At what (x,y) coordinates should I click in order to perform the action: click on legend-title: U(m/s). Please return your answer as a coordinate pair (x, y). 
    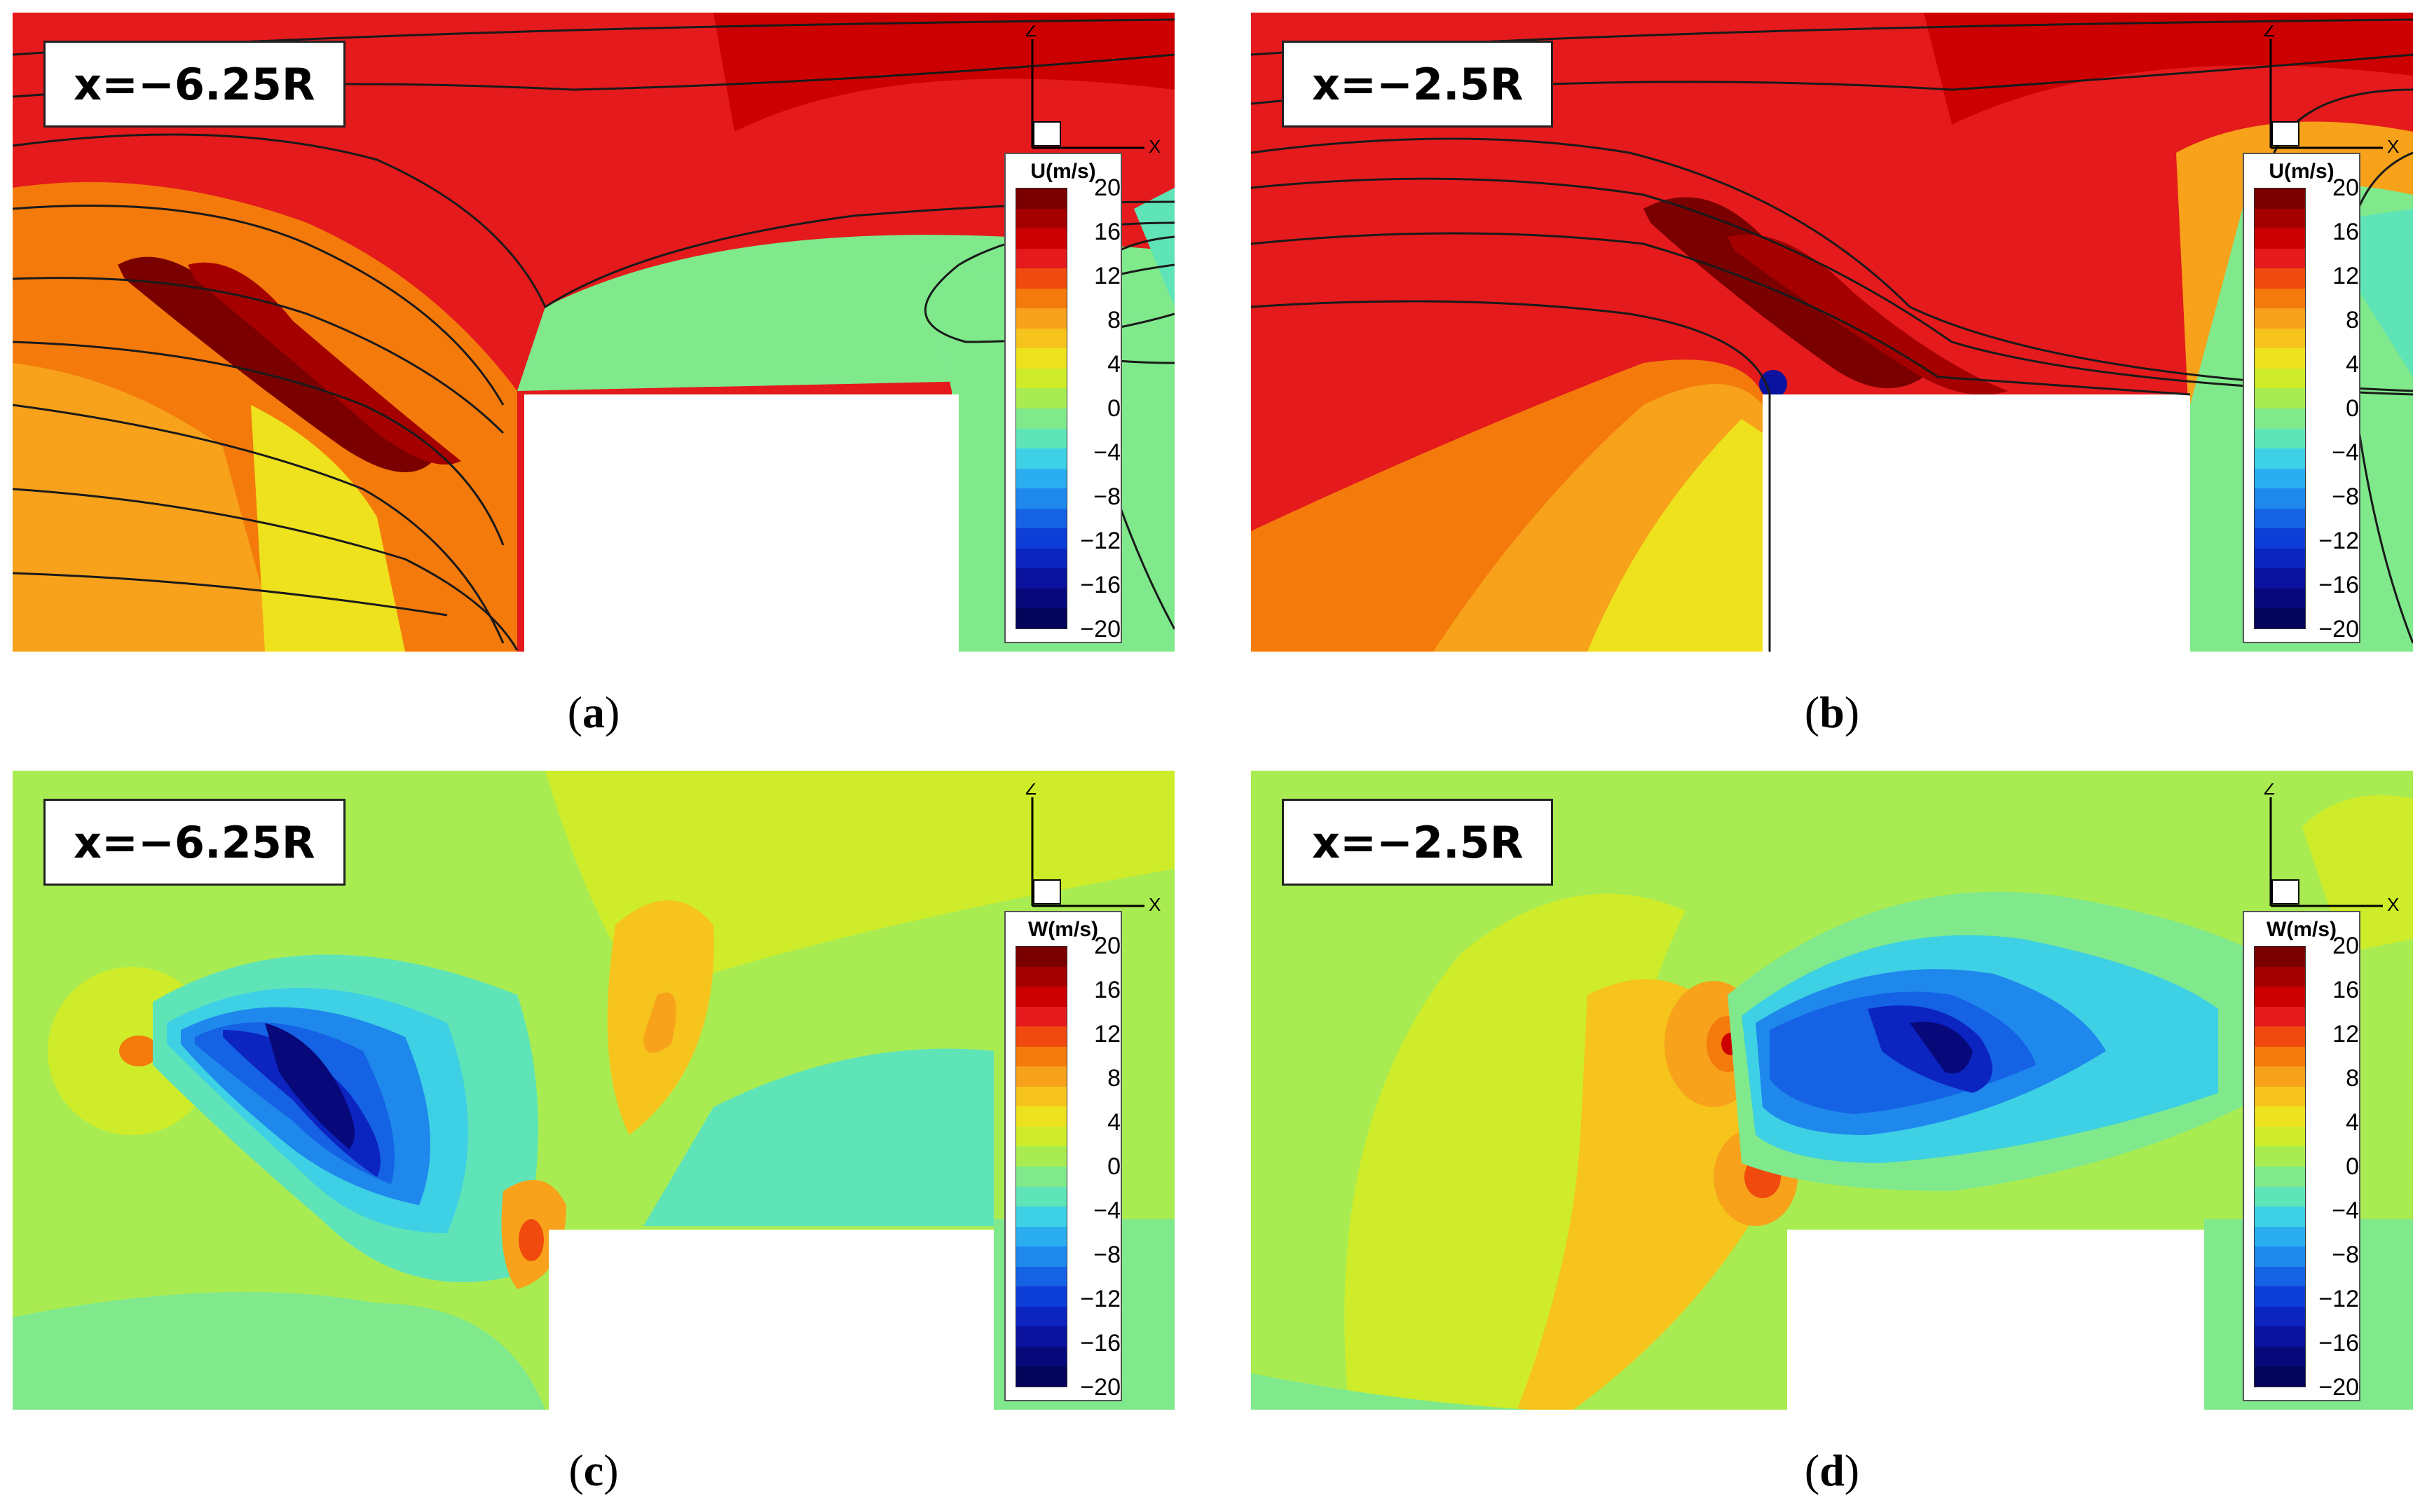
    Looking at the image, I should click on (1063, 171).